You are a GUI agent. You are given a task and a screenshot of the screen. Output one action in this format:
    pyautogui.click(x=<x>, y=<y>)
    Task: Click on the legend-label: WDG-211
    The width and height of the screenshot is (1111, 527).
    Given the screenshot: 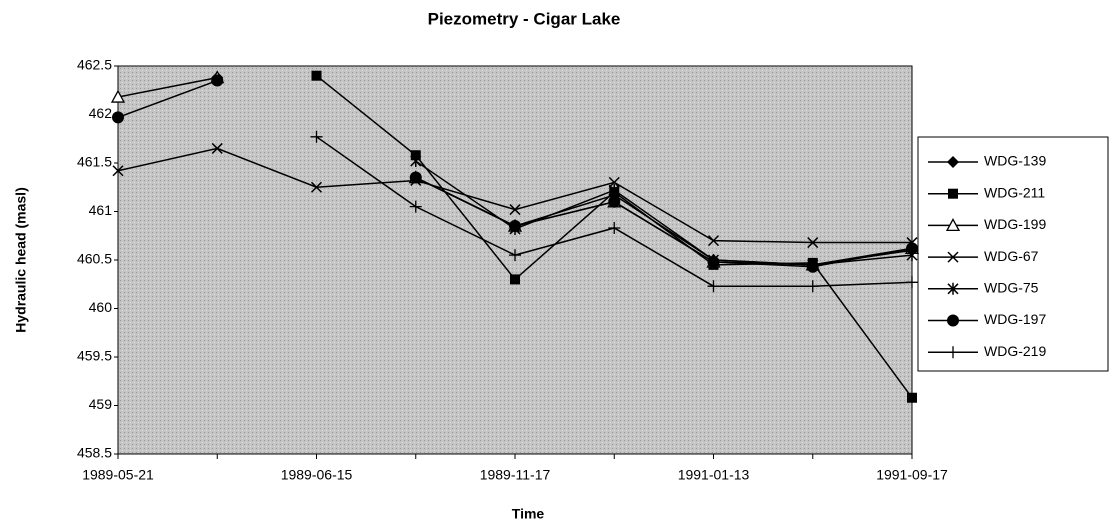 What is the action you would take?
    pyautogui.click(x=1014, y=192)
    